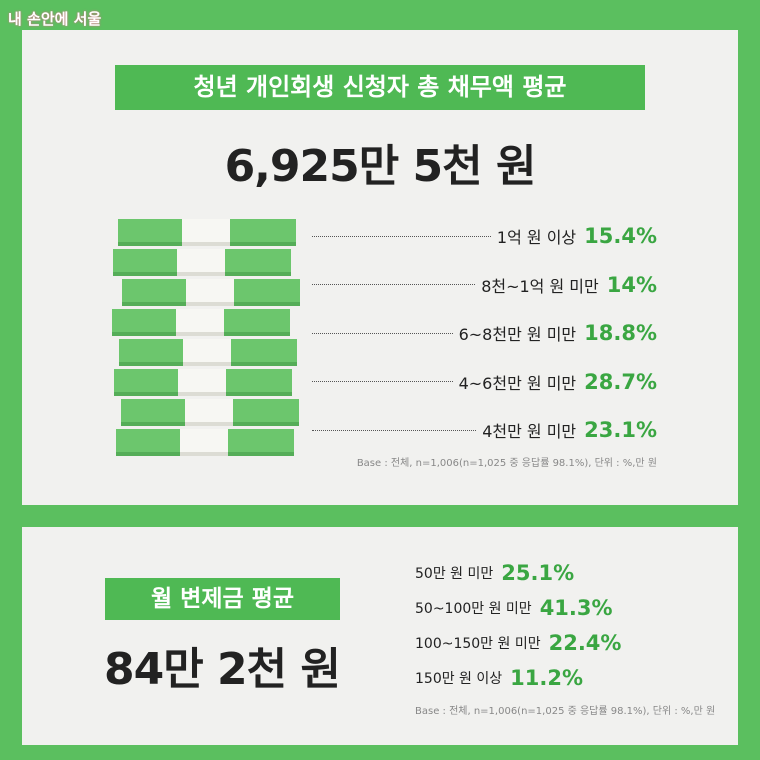  I want to click on row-label: 4천만 원 미만, so click(529, 431).